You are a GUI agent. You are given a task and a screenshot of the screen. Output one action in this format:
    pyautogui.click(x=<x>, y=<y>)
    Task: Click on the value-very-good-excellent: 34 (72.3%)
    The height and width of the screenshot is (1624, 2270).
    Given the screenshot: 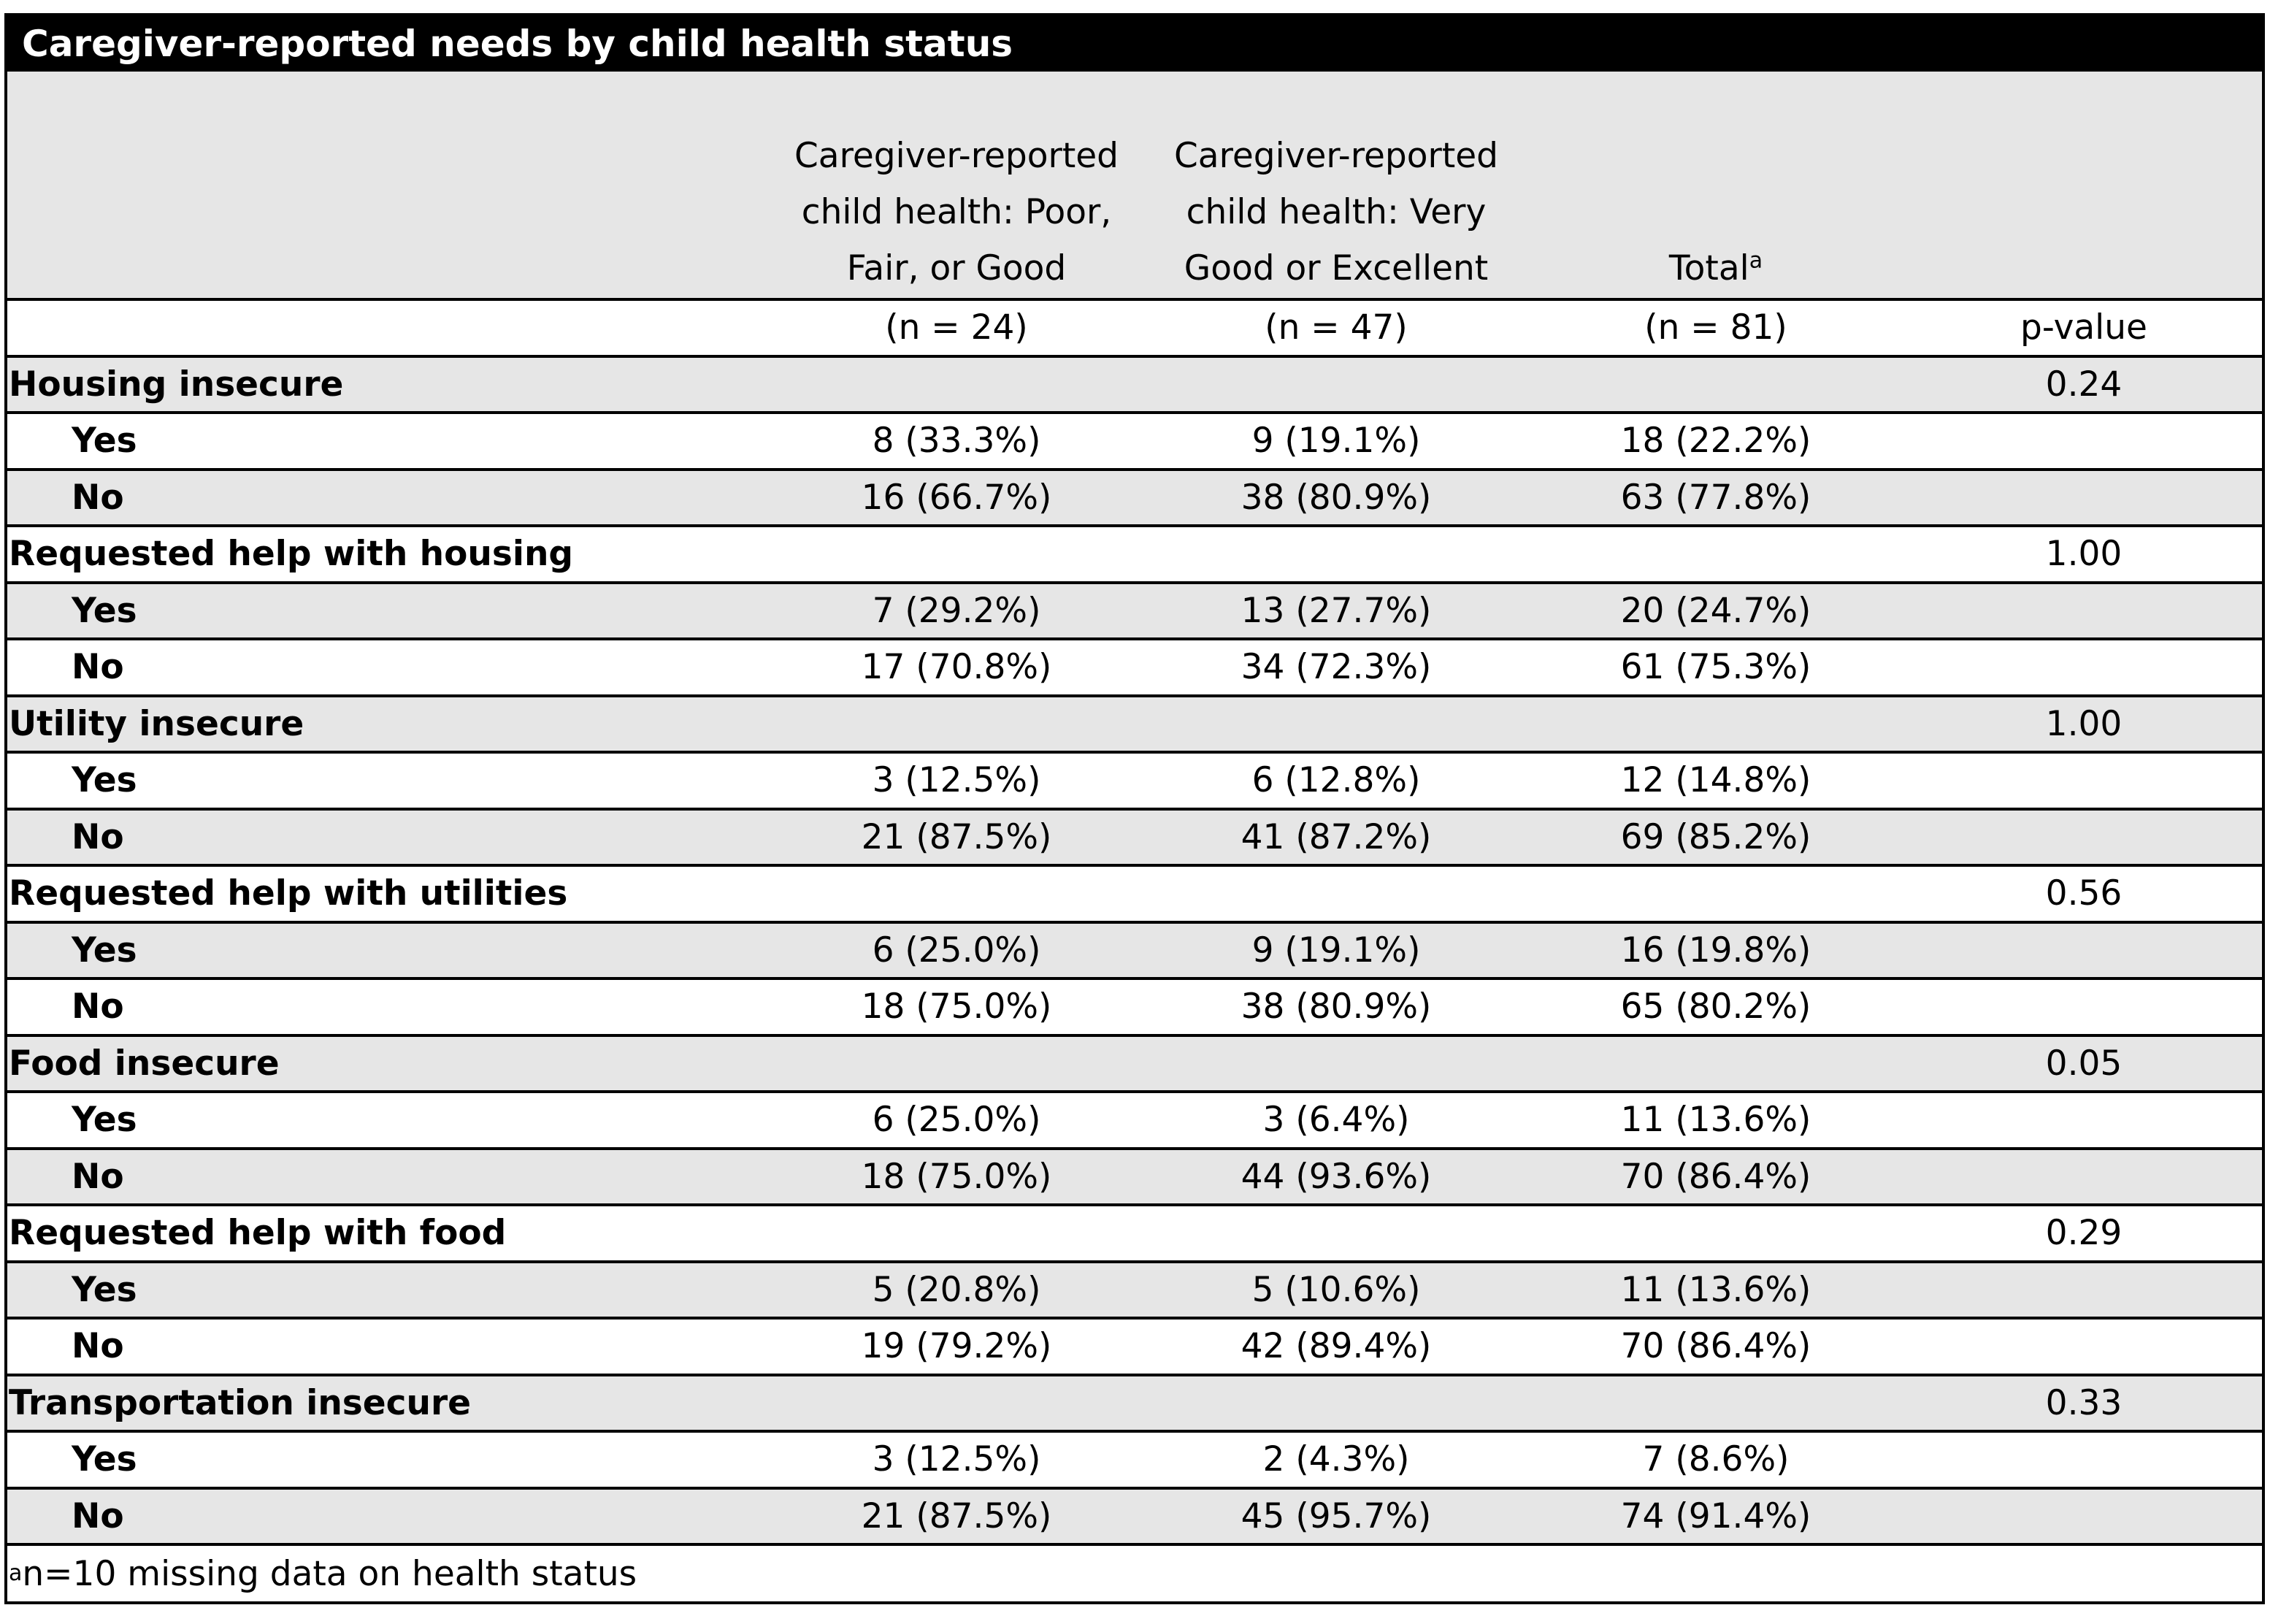 What is the action you would take?
    pyautogui.click(x=1337, y=668)
    